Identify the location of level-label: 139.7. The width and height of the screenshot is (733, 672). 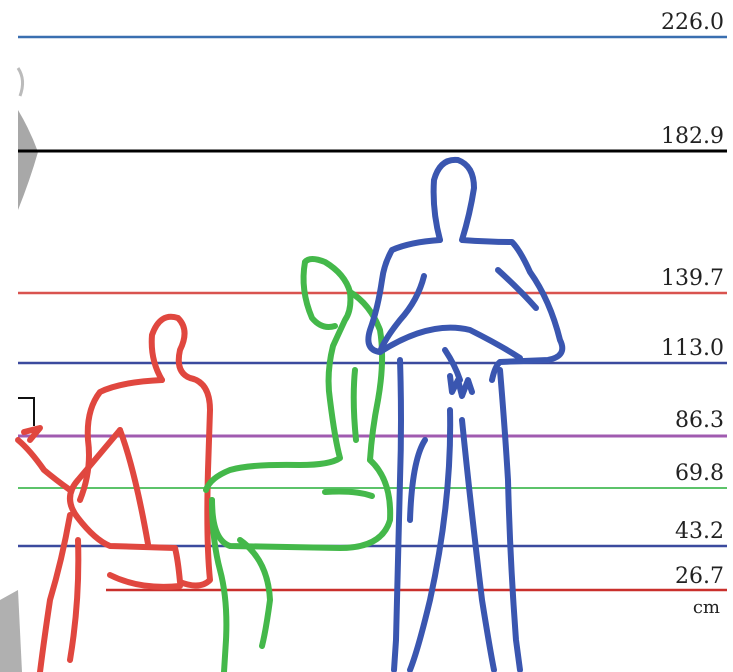
(692, 278).